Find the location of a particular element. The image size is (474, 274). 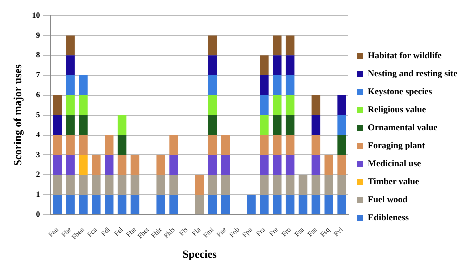

legend-label: Habitat for wildlife is located at coordinates (405, 55).